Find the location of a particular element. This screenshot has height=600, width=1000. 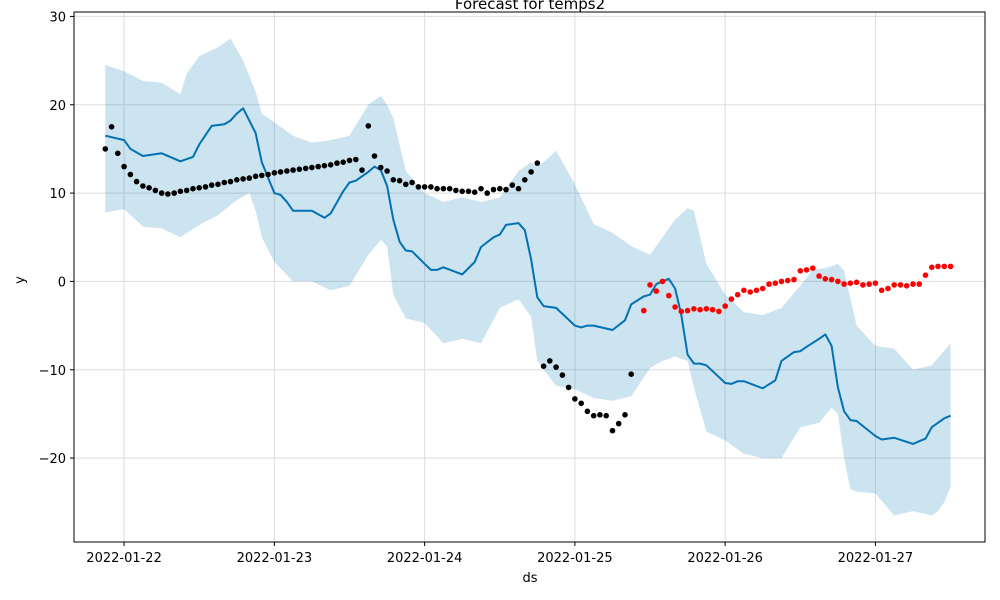

y-axis: 30 20 10 0 −10 −20 is located at coordinates (56, 238).